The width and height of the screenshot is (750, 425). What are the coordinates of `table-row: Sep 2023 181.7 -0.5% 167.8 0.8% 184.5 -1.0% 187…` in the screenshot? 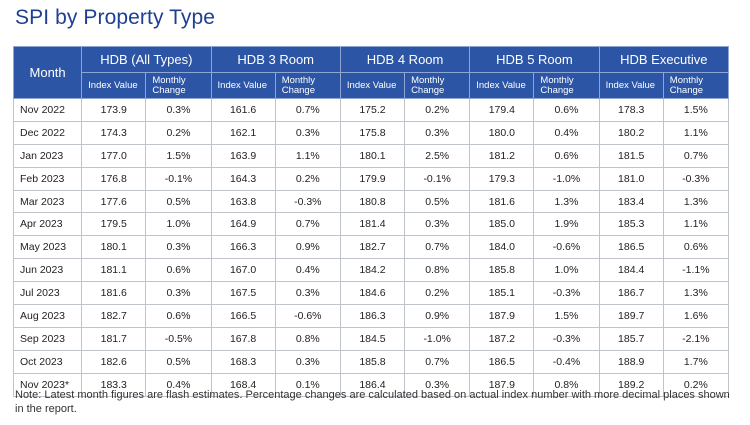 It's located at (371, 338).